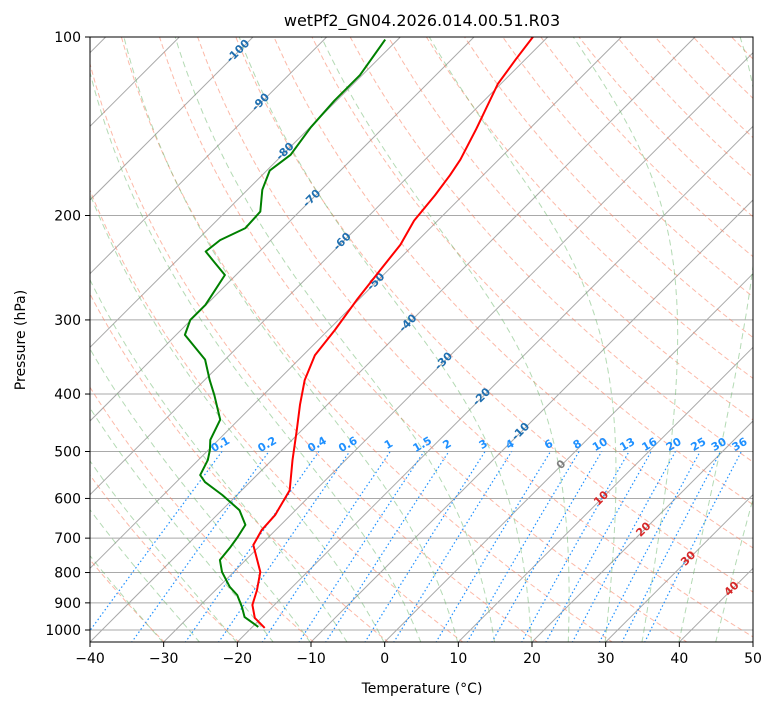 This screenshot has width=775, height=708. Describe the element at coordinates (260, 101) in the screenshot. I see `isotherm-label: -90` at that location.